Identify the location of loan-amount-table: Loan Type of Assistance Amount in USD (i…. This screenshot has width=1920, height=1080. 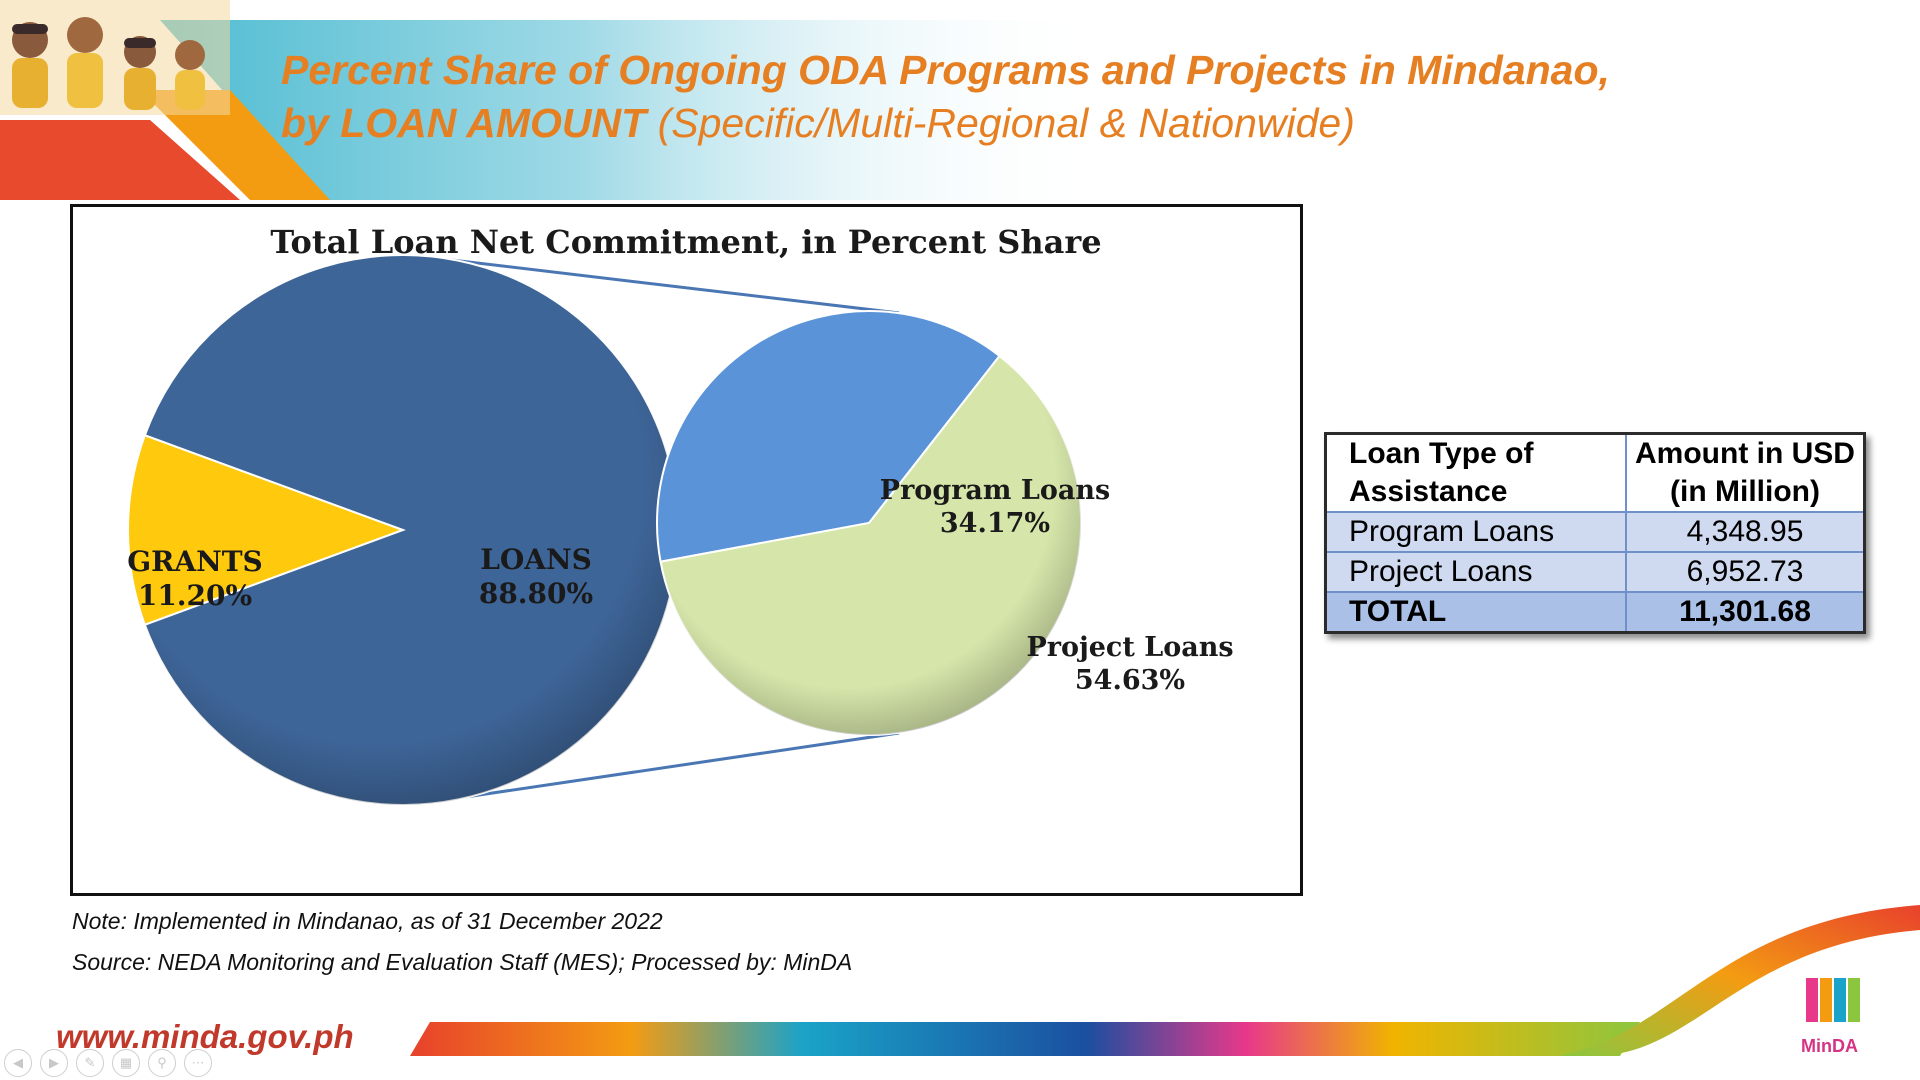
(1595, 533).